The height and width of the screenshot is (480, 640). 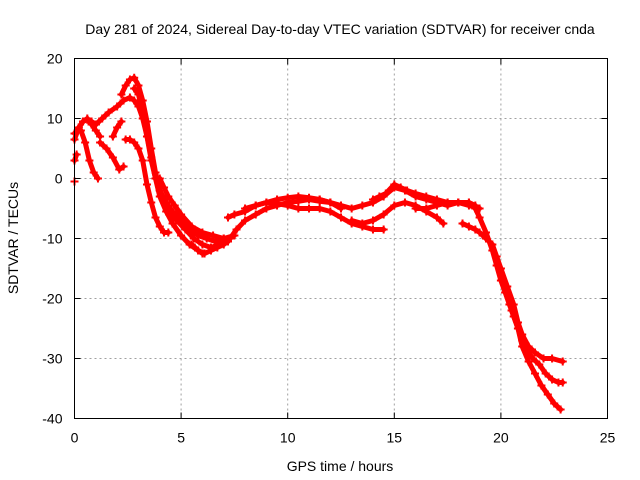 What do you see at coordinates (608, 438) in the screenshot?
I see `x-tick-label: 25` at bounding box center [608, 438].